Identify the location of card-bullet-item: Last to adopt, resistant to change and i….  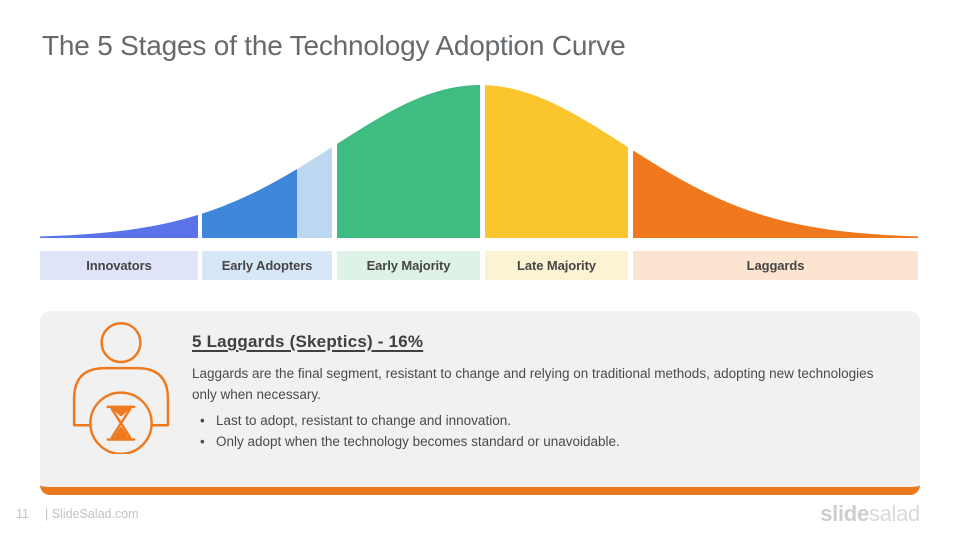
(544, 421).